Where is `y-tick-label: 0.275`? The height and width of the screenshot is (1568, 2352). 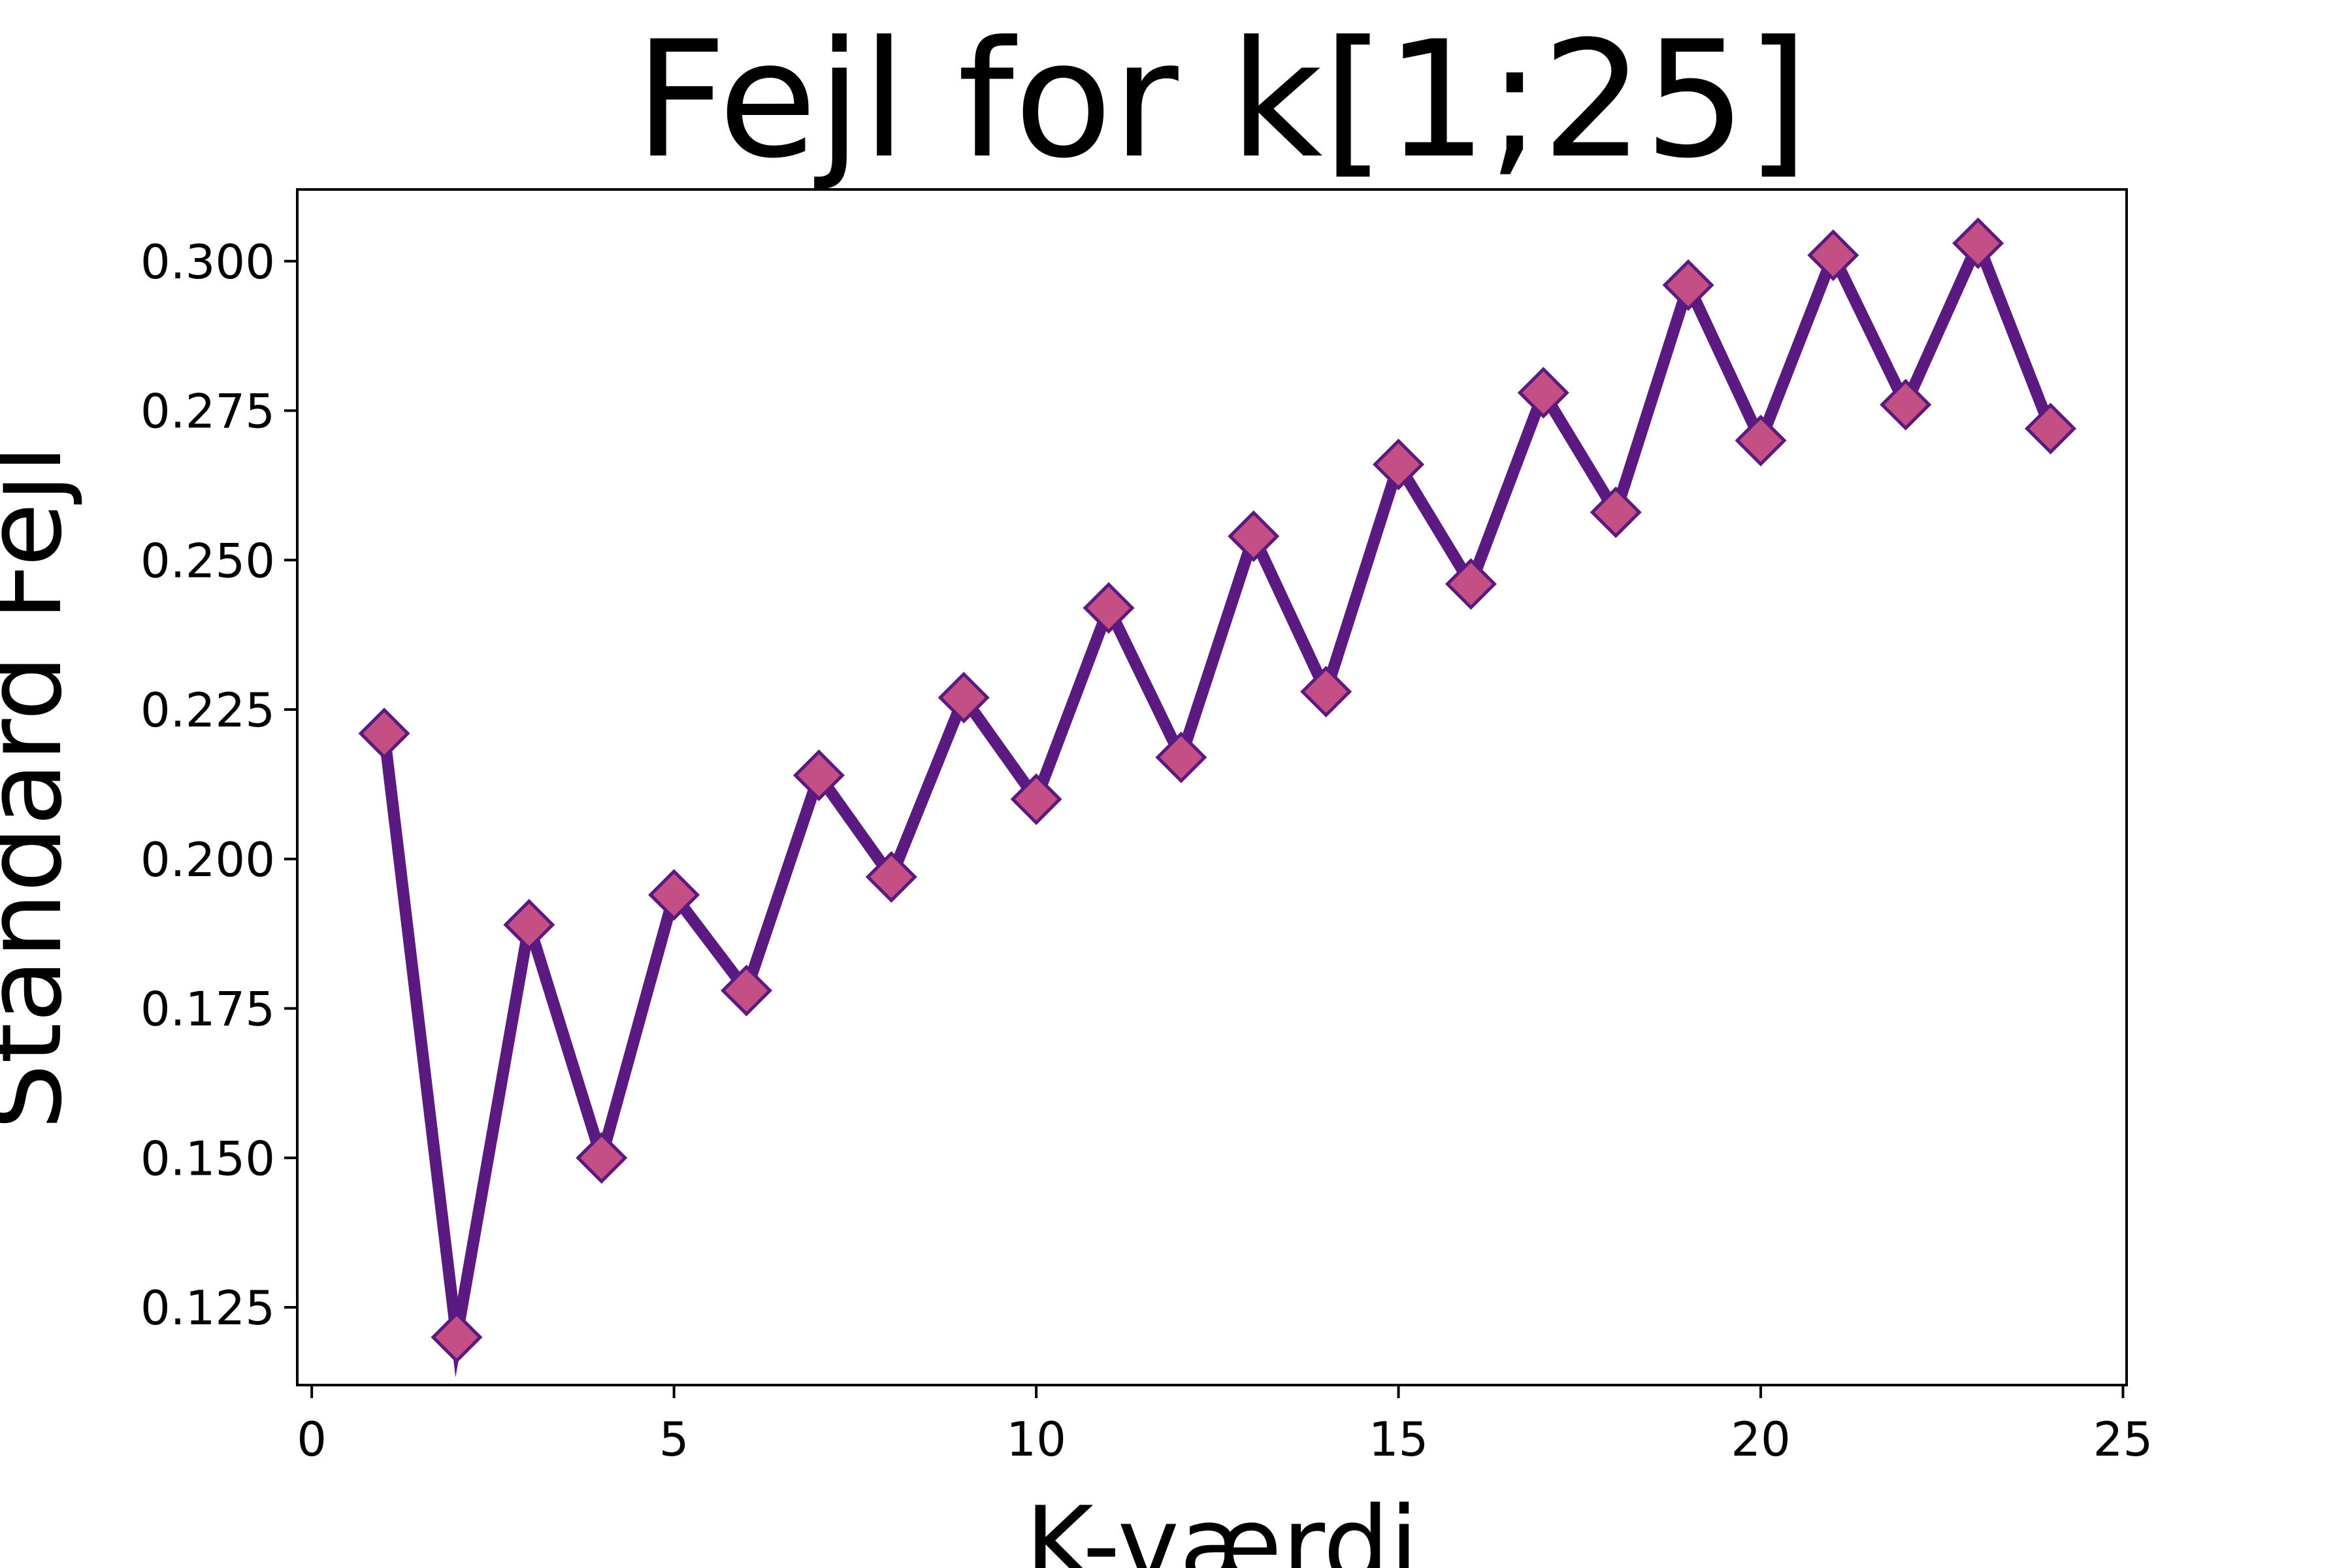
y-tick-label: 0.275 is located at coordinates (207, 411).